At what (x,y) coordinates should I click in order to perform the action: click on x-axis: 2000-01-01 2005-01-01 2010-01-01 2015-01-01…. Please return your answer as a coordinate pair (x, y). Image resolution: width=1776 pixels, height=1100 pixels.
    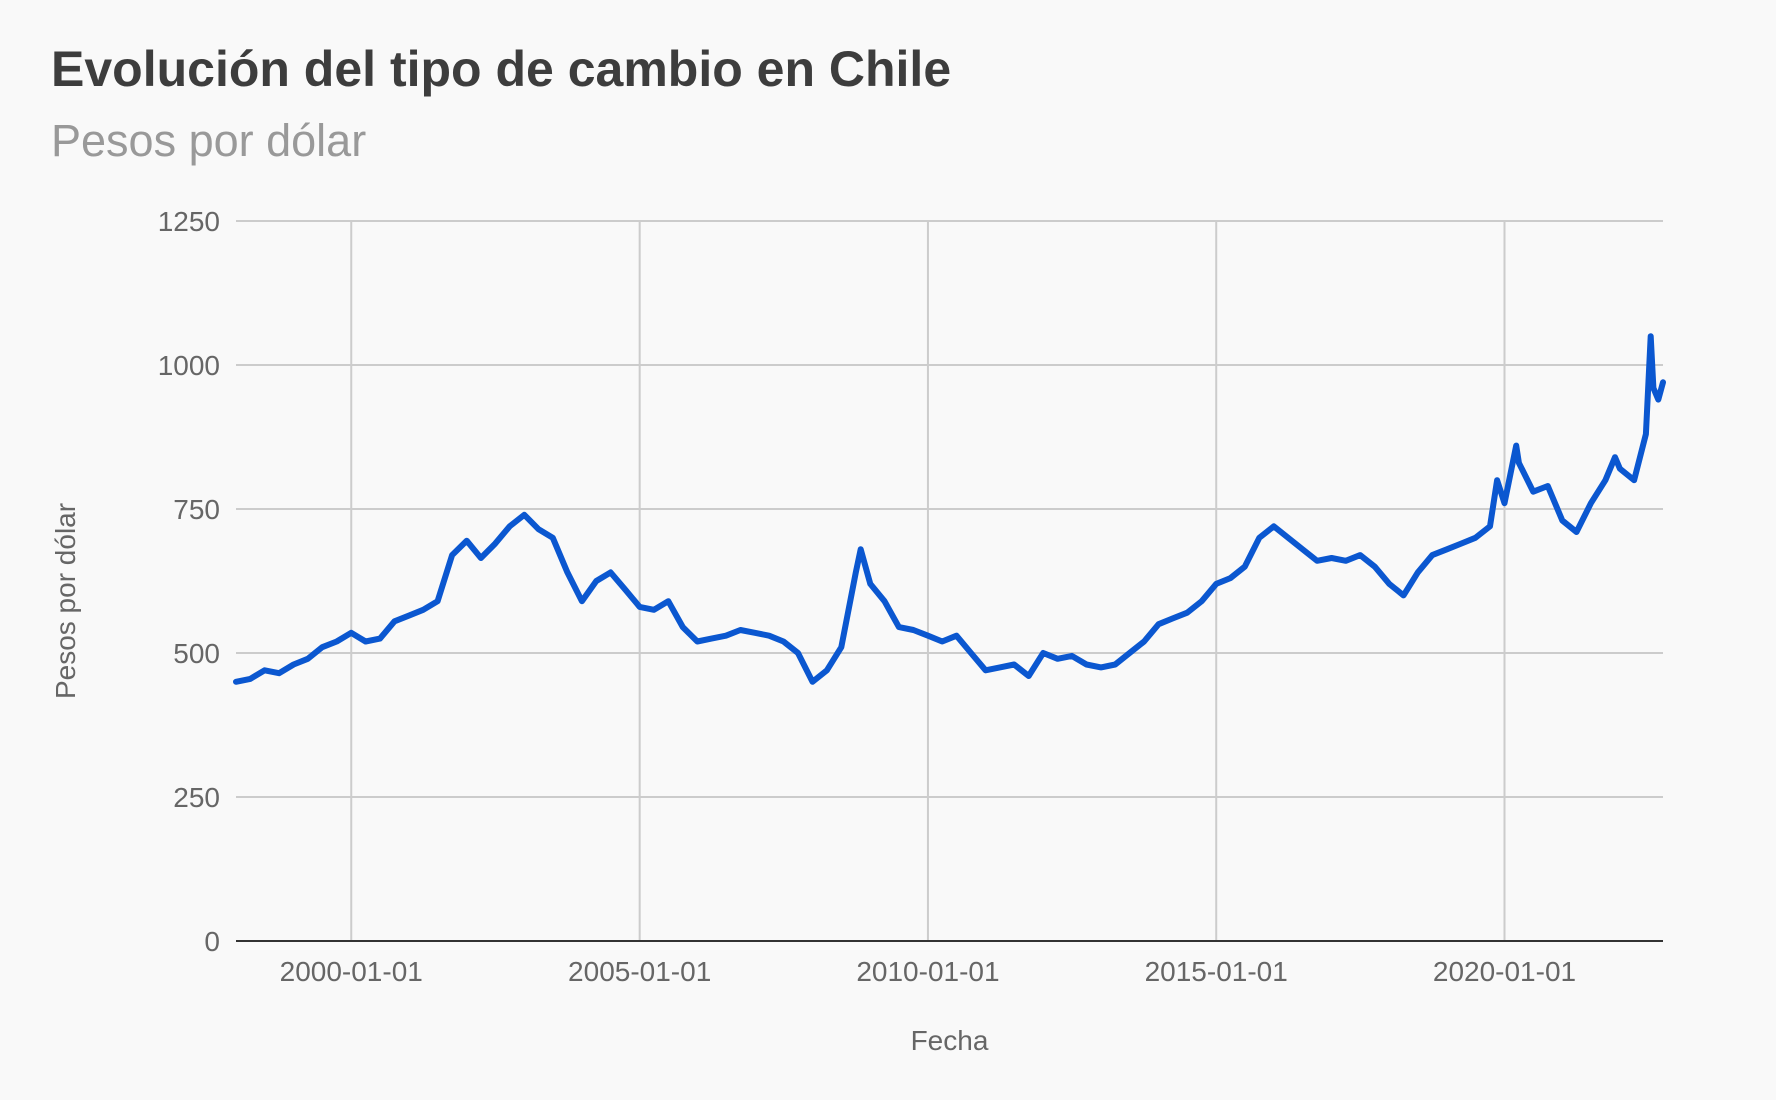
    Looking at the image, I should click on (928, 971).